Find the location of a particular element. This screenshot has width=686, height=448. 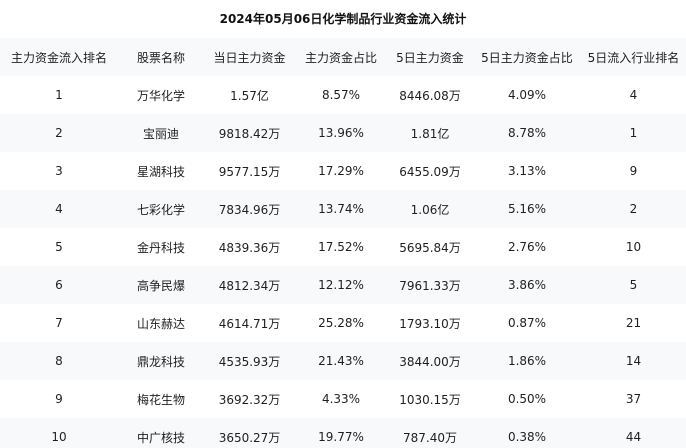

cell-daily-main-fund: 4812.34万 is located at coordinates (249, 285).